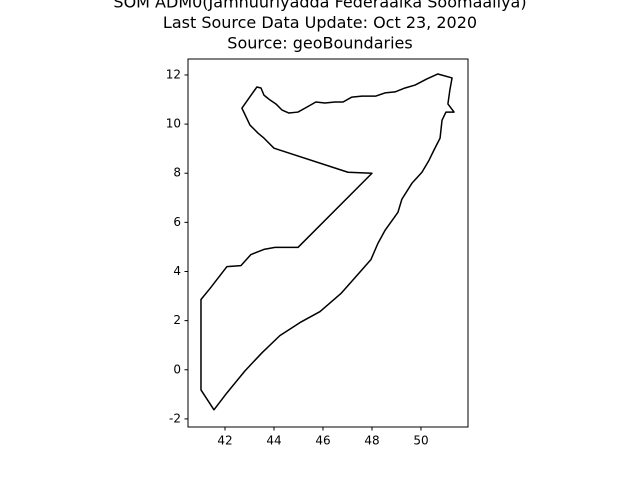  What do you see at coordinates (173, 124) in the screenshot?
I see `y-tick-label: 10` at bounding box center [173, 124].